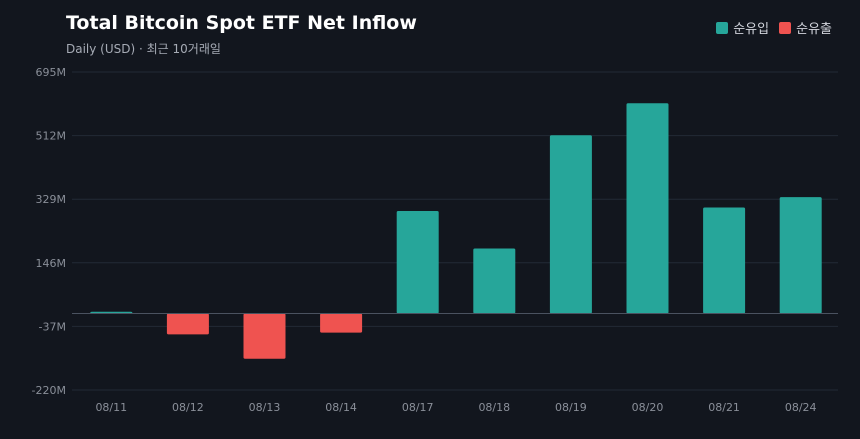 This screenshot has width=860, height=439. What do you see at coordinates (52, 326) in the screenshot?
I see `y-tick-label: -37M` at bounding box center [52, 326].